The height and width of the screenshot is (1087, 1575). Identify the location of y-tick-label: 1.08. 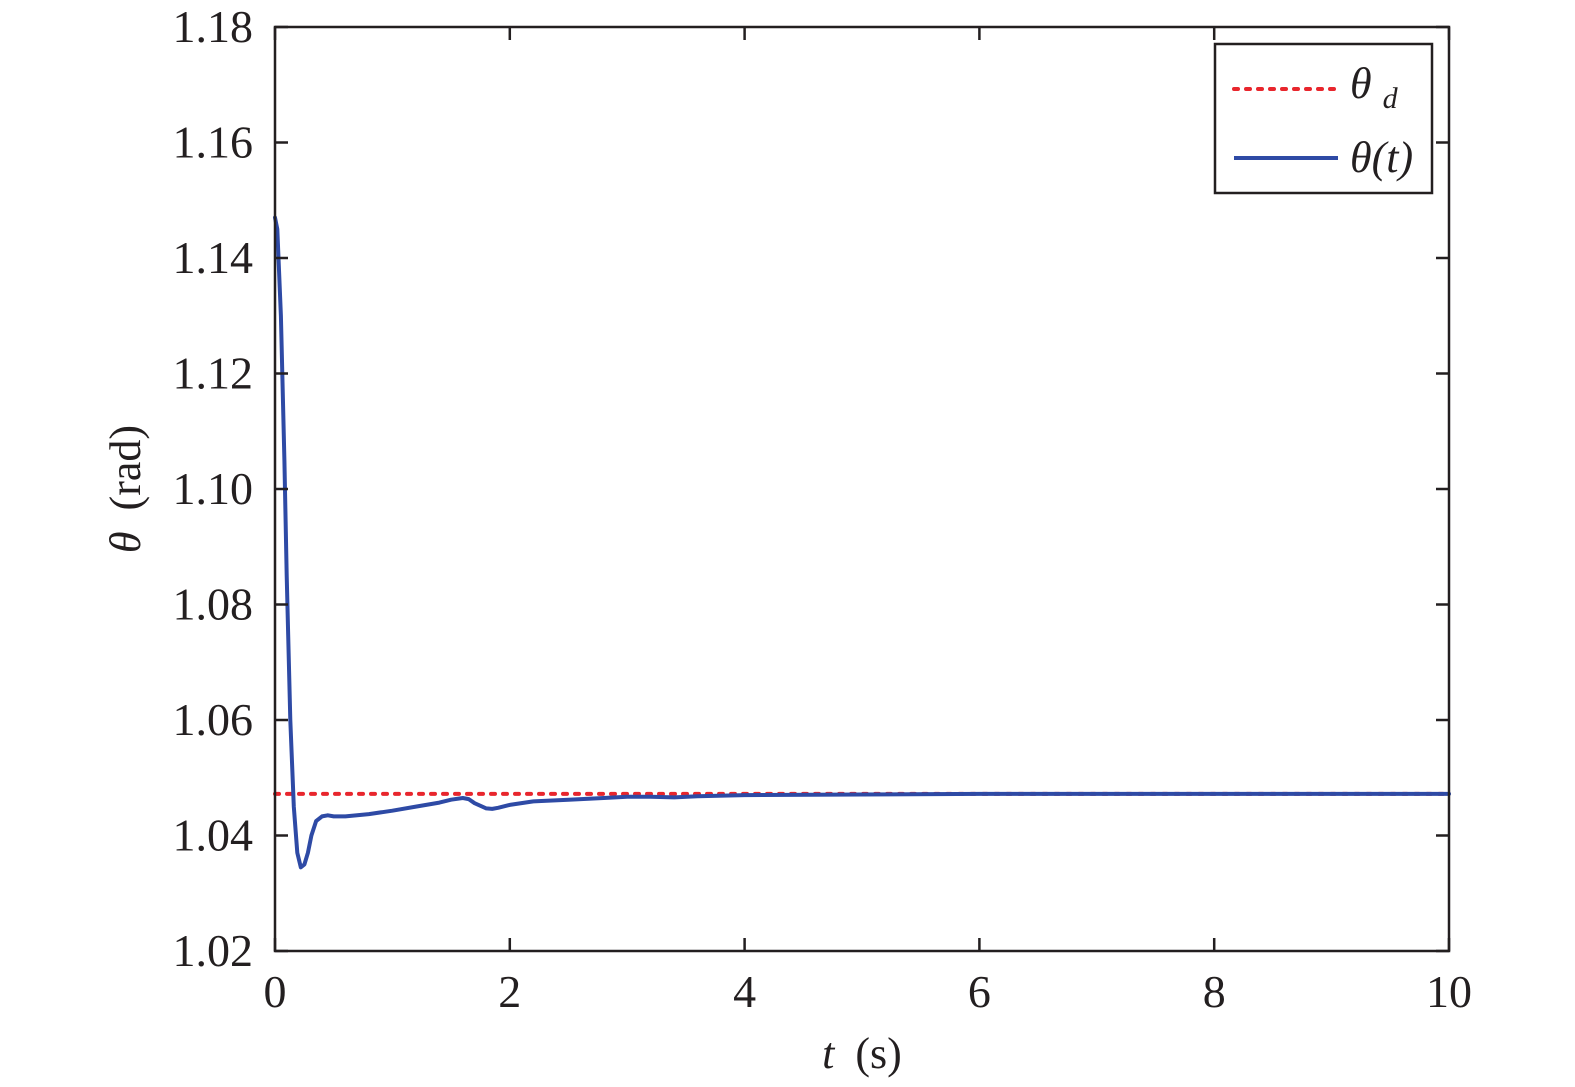
(213, 604).